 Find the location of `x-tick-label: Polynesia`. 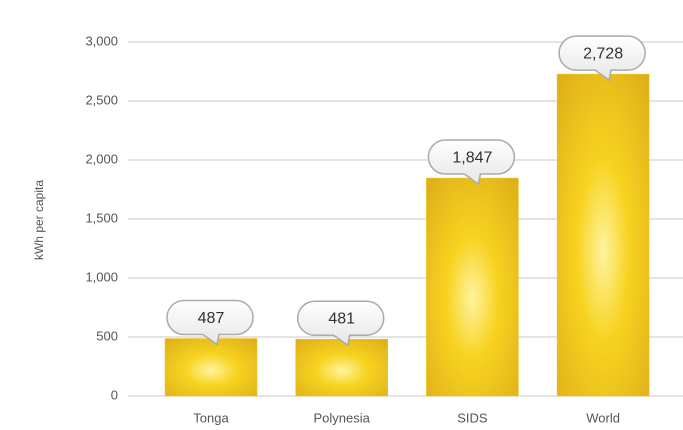

x-tick-label: Polynesia is located at coordinates (342, 417).